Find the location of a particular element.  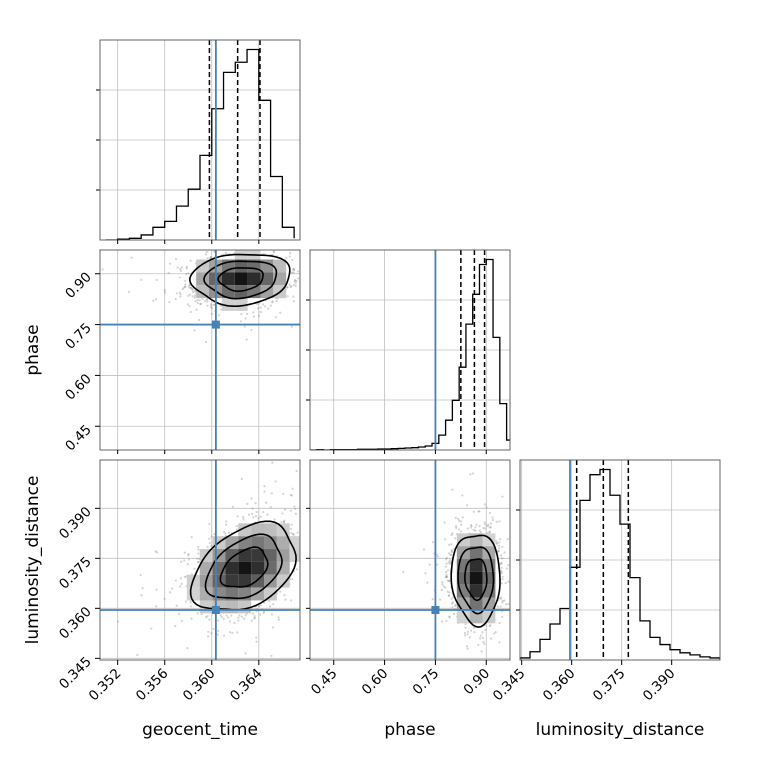

histogram-geocent_time is located at coordinates (200, 144).